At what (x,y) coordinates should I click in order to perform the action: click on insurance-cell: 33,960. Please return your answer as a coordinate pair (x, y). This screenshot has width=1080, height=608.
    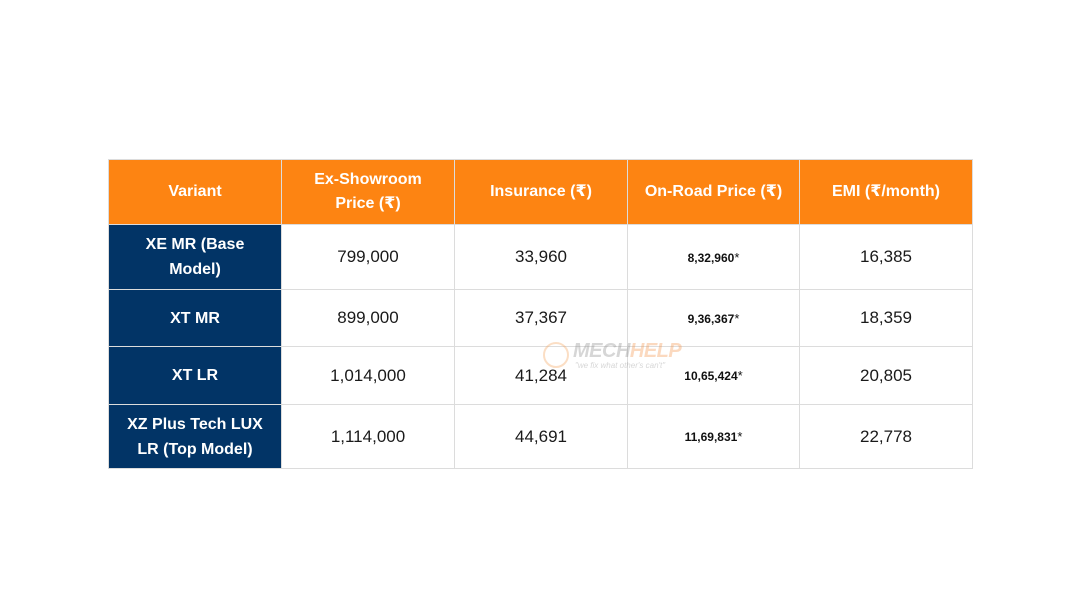
    Looking at the image, I should click on (541, 257).